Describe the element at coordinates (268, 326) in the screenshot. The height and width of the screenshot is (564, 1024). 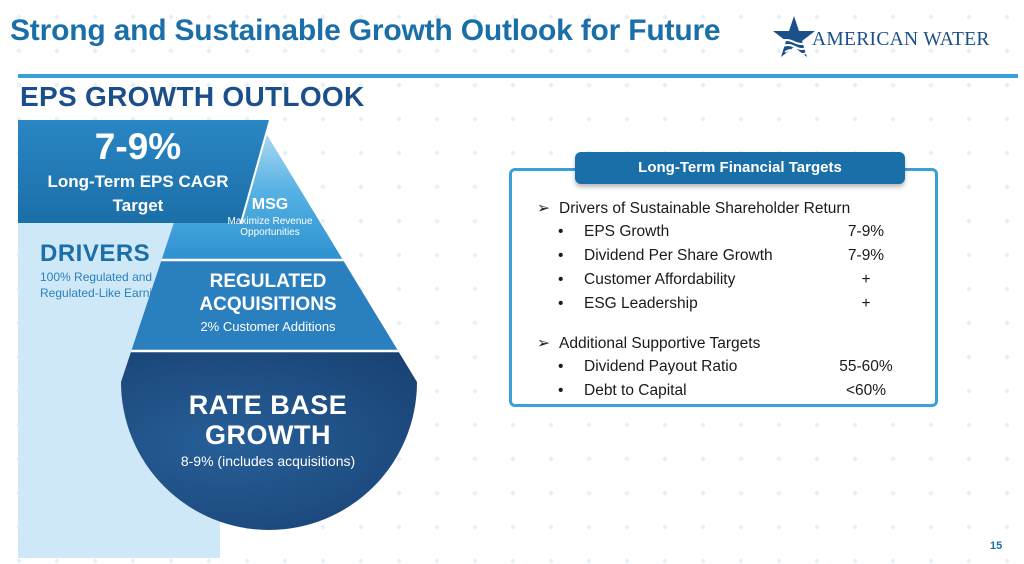
I see `regulated-acquisitions-subtitle: 2% Customer Additions` at that location.